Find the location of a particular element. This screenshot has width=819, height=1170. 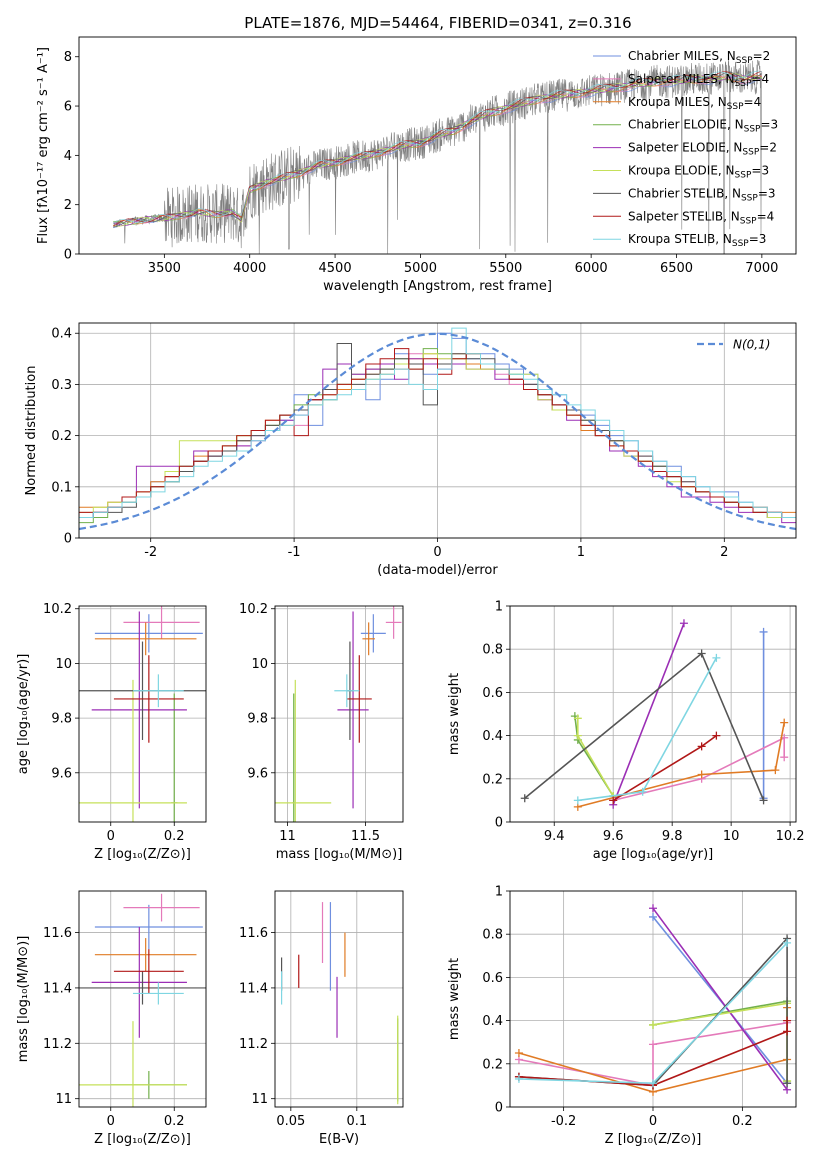

spectrum-ytick-label: 0 is located at coordinates (68, 255).